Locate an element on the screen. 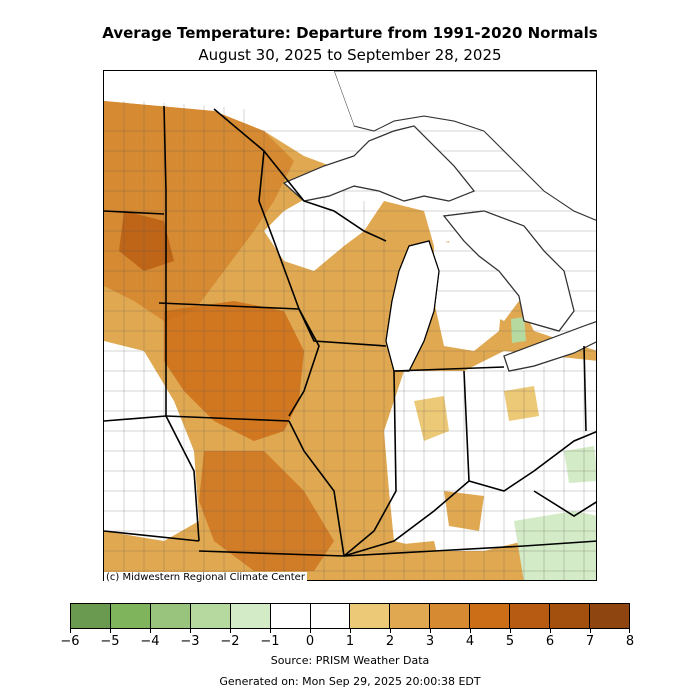 The width and height of the screenshot is (700, 700). legend-tick-label: 5 is located at coordinates (510, 641).